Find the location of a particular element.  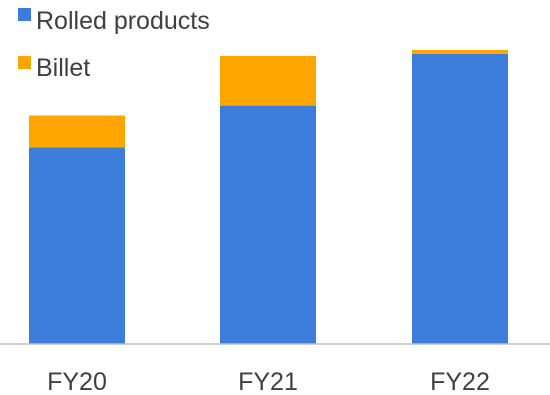

legend-swatch-billet is located at coordinates (24, 62).